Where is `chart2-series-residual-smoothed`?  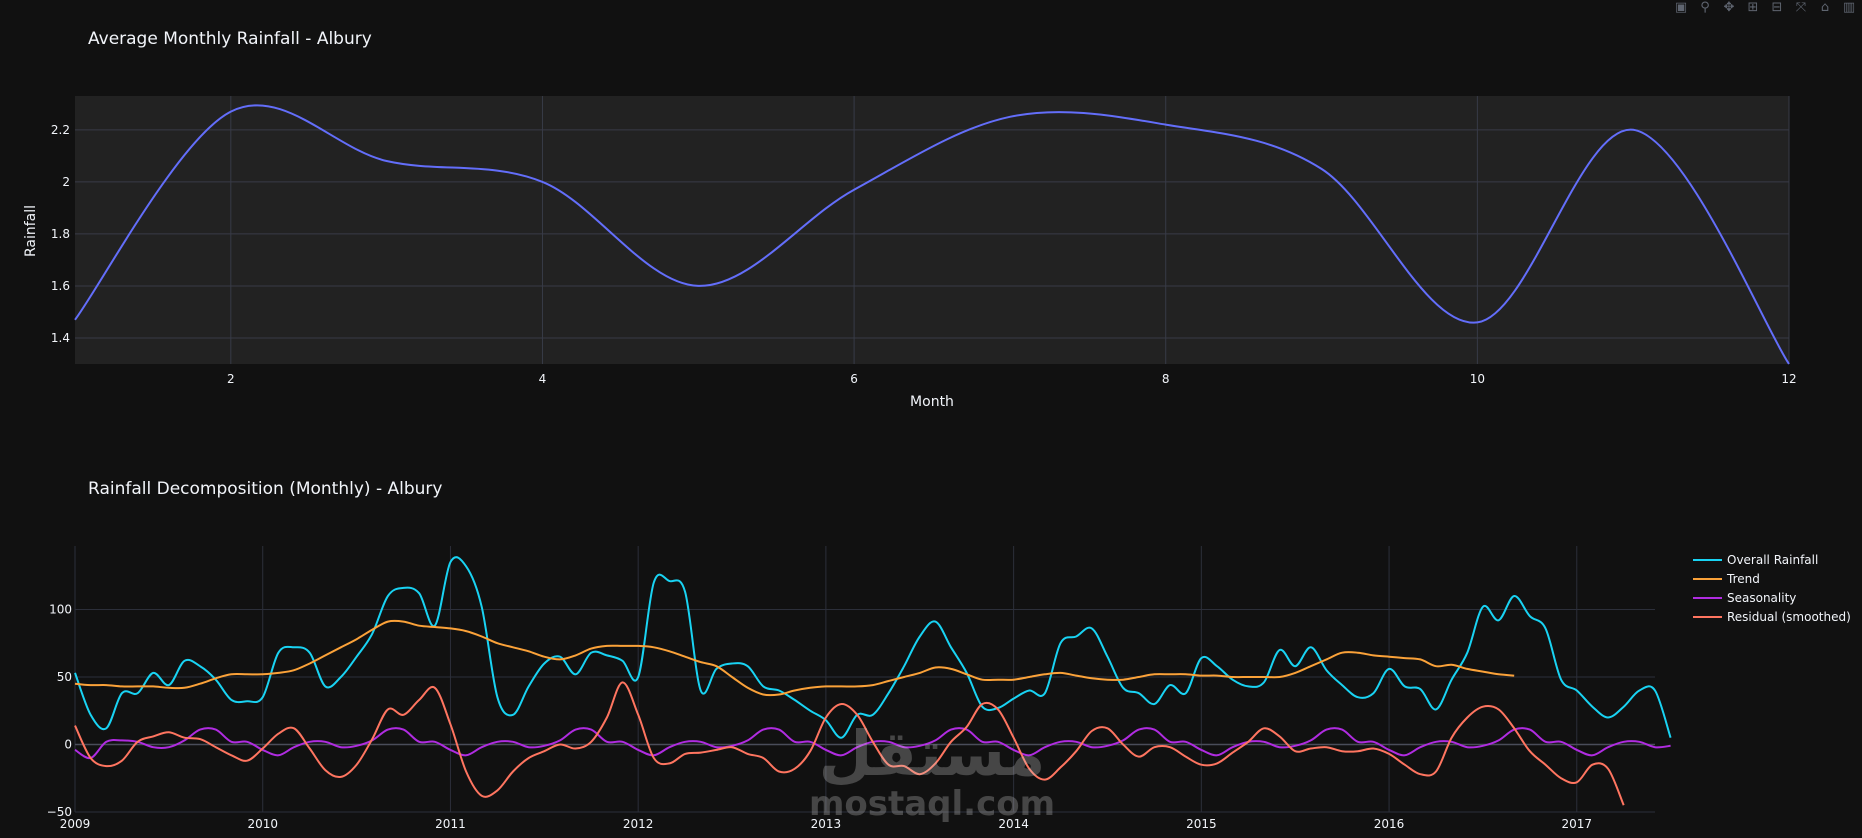
chart2-series-residual-smoothed is located at coordinates (849, 743).